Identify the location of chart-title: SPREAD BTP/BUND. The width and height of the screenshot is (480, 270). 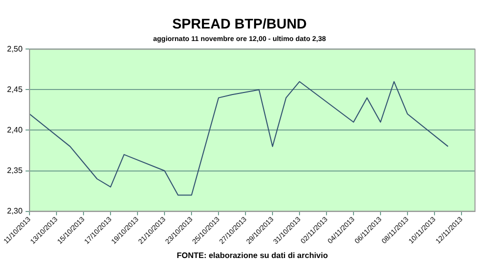
(239, 23).